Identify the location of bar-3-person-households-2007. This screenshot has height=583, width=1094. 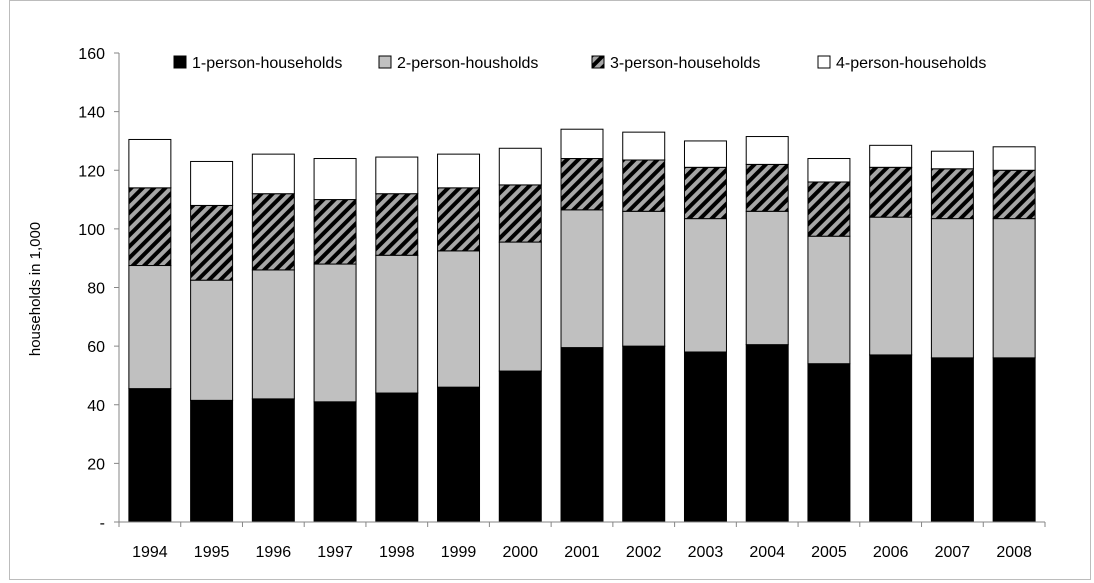
(952, 194).